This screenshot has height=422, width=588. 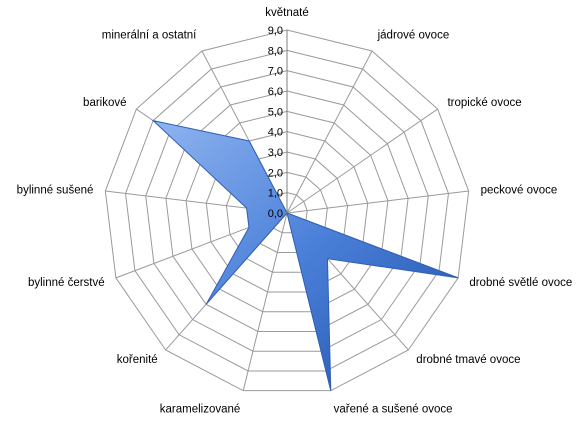 I want to click on category-label: drobné tmavé ovoce, so click(x=468, y=360).